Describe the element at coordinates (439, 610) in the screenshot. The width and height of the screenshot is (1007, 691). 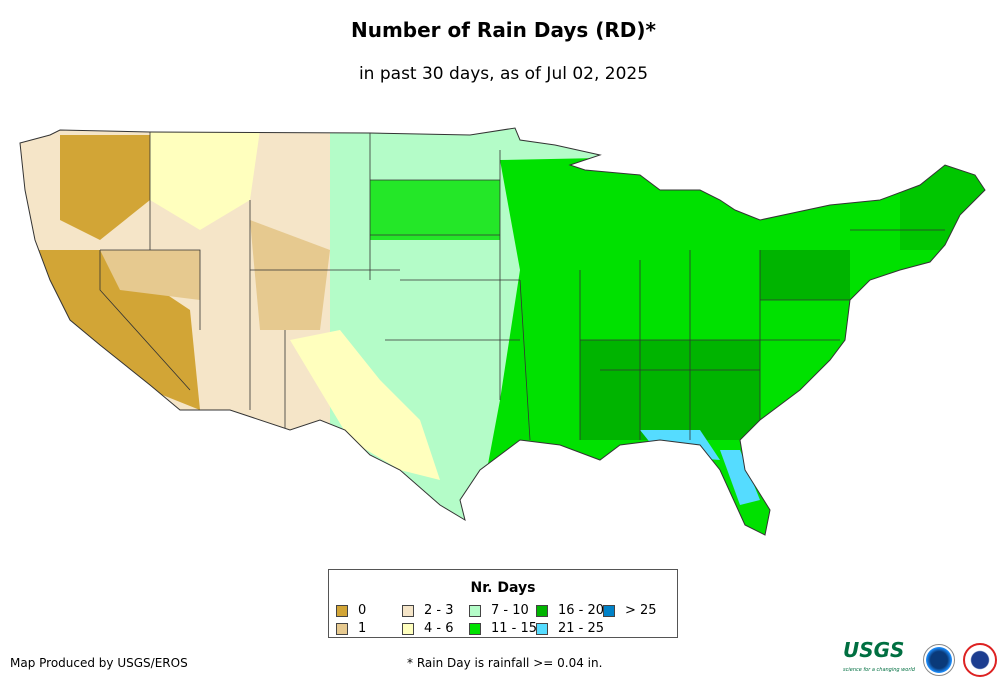
I see `legend-label: 2 - 3` at that location.